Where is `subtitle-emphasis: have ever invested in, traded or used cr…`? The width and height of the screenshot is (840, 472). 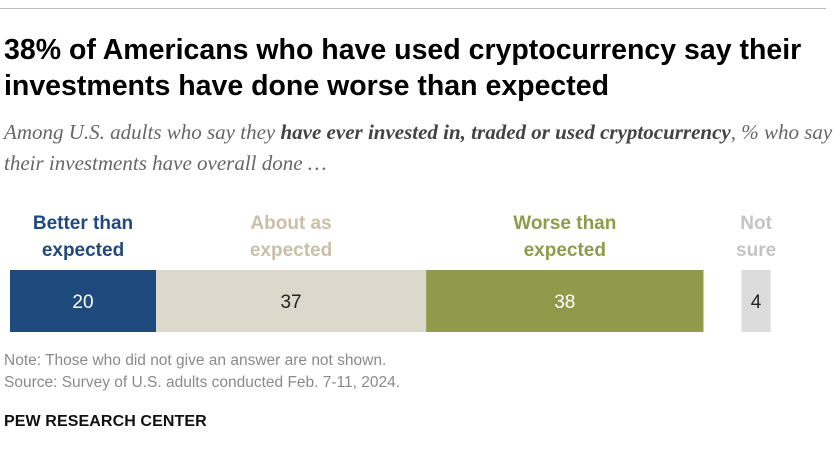
subtitle-emphasis: have ever invested in, traded or used cr… is located at coordinates (505, 132).